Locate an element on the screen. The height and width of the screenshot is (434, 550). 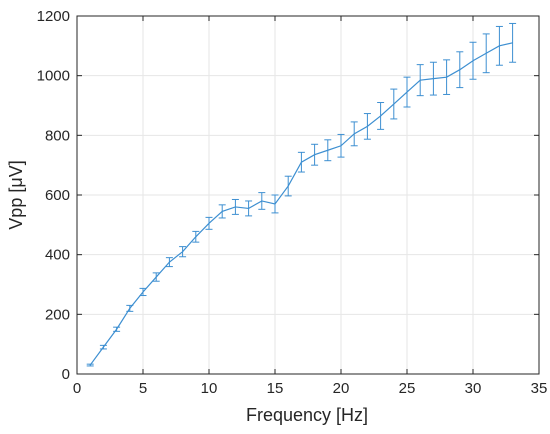
y-tick-labels: 0 200 400 600 800 1000 1200 is located at coordinates (53, 195).